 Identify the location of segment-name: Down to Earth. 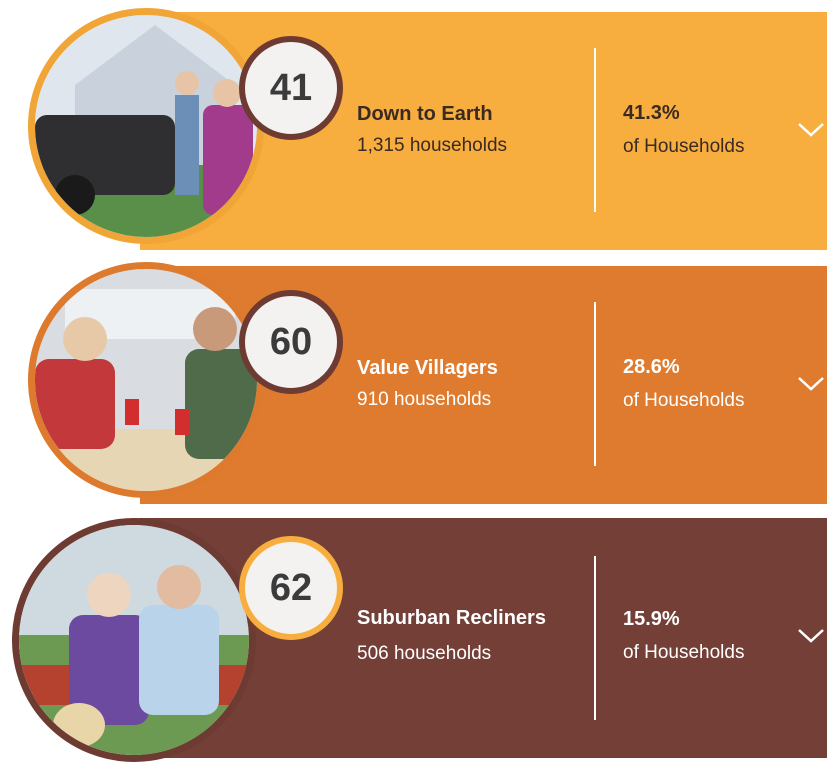
(425, 114).